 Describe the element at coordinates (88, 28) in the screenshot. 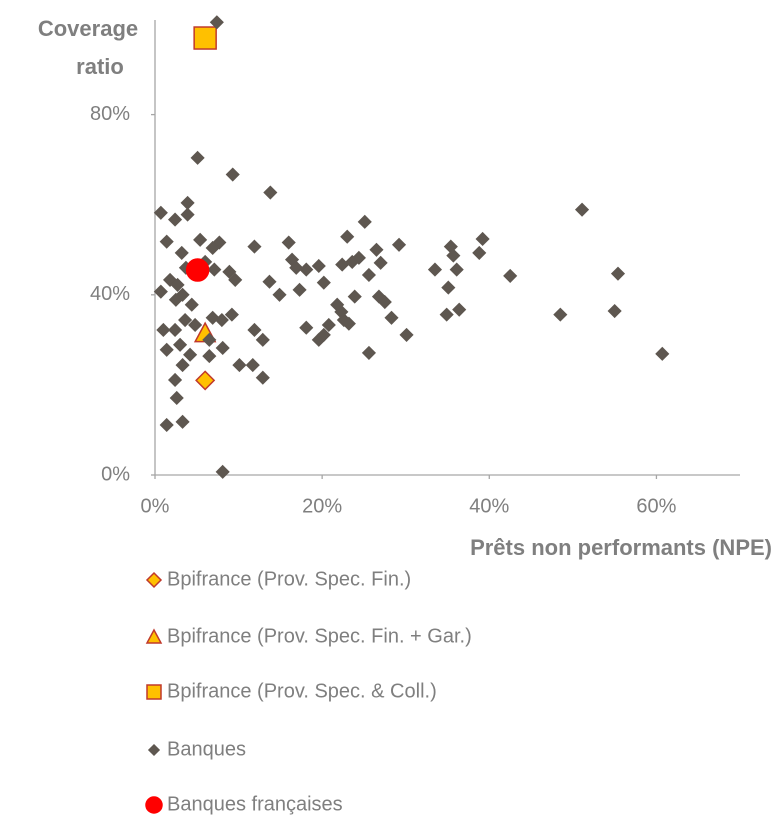

I see `y-axis-title: Coverage` at that location.